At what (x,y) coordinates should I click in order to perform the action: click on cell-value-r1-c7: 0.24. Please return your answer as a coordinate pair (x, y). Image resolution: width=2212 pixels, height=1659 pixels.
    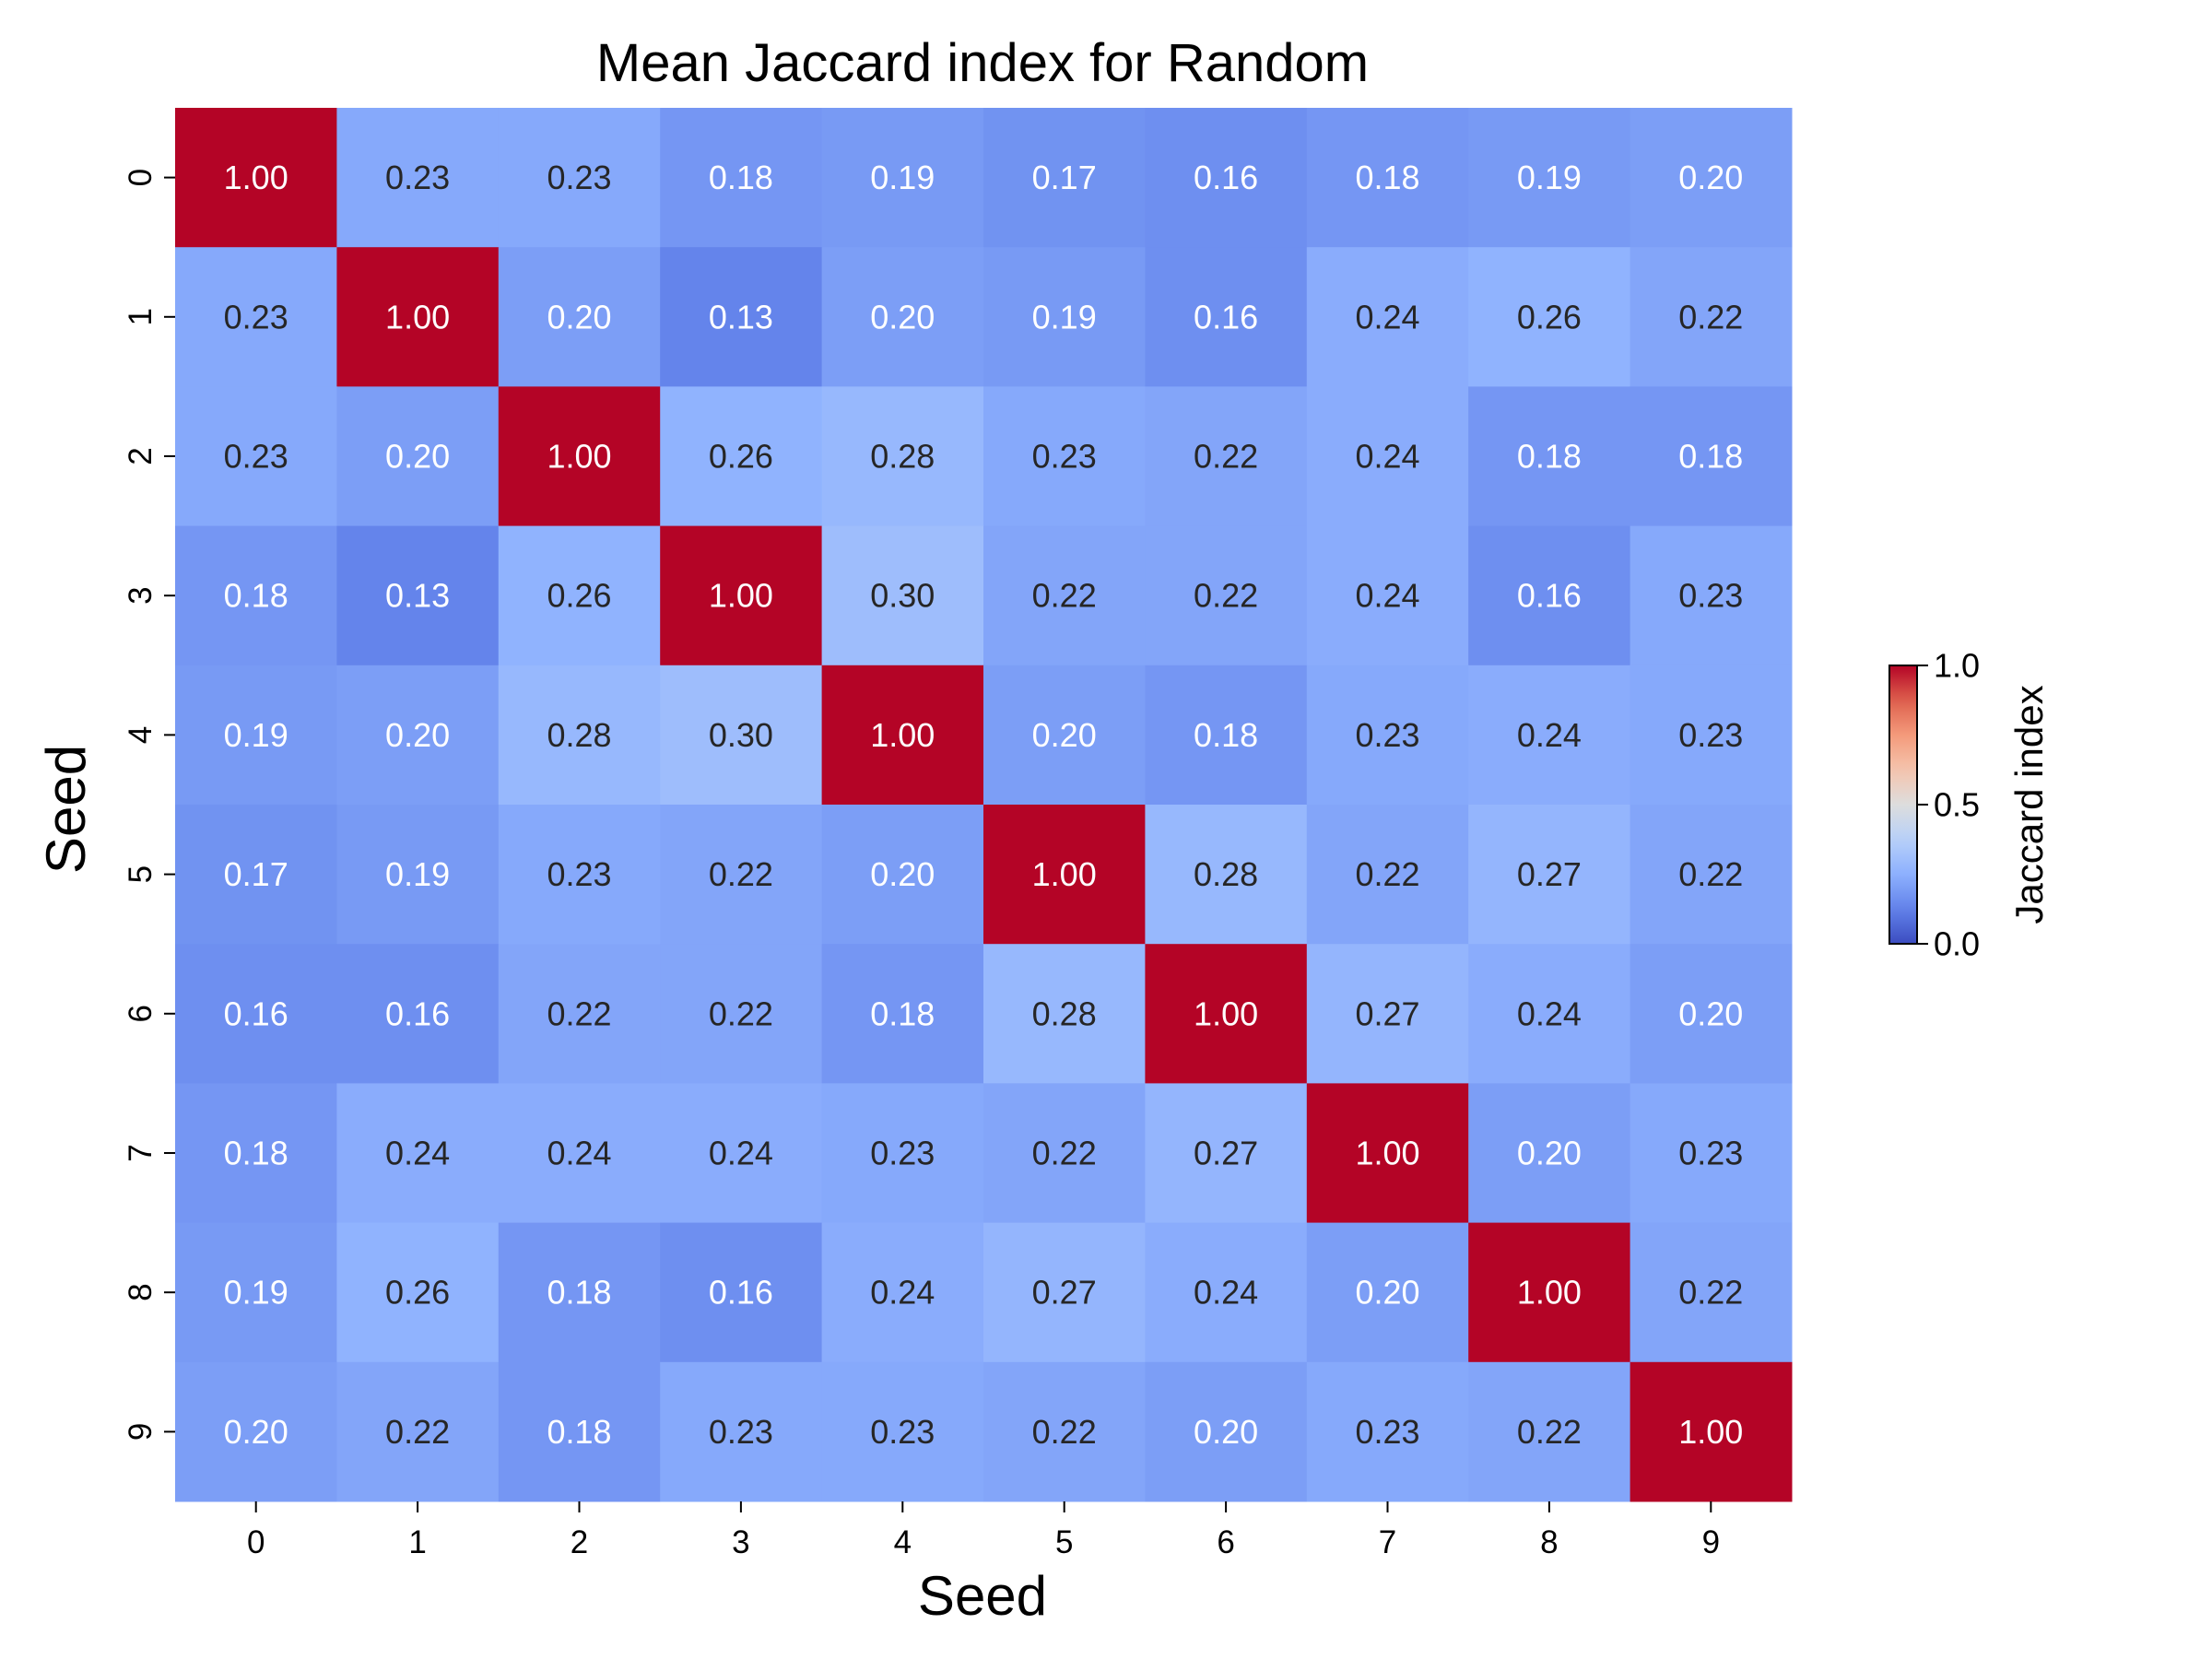
    Looking at the image, I should click on (1387, 316).